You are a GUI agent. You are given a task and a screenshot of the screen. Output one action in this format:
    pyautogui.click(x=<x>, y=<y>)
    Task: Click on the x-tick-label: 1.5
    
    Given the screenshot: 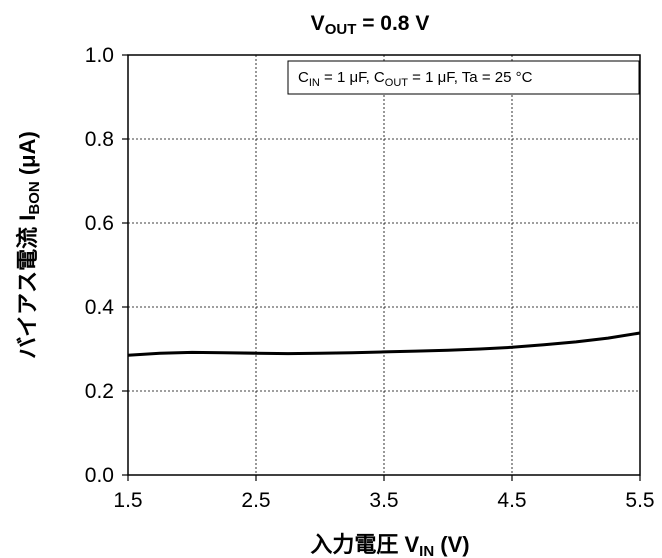 What is the action you would take?
    pyautogui.click(x=127, y=500)
    